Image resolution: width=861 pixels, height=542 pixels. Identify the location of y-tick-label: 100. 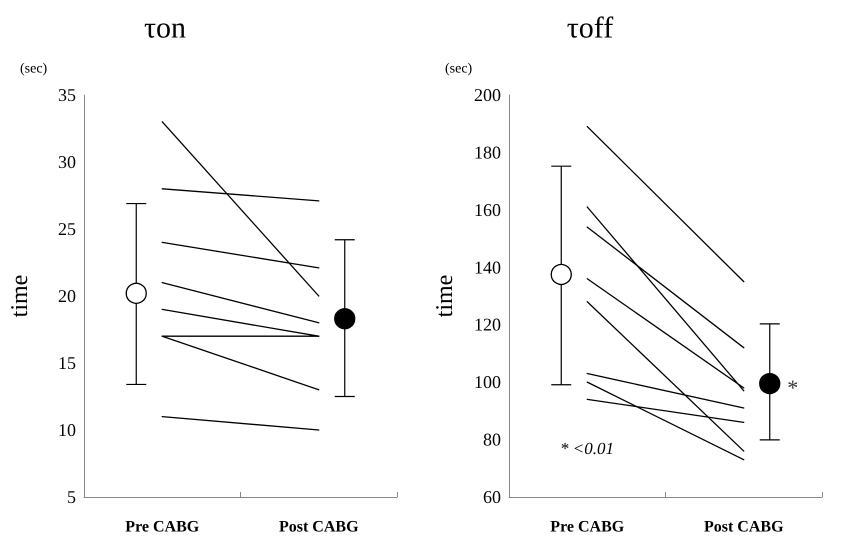
(487, 382).